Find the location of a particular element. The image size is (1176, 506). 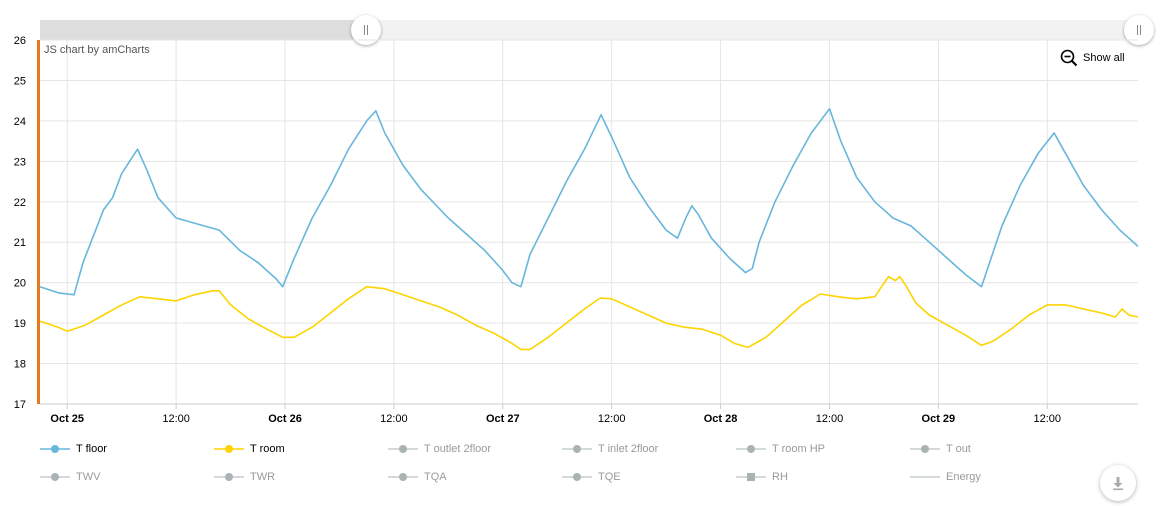

y-tick-label: 26 is located at coordinates (20, 41).